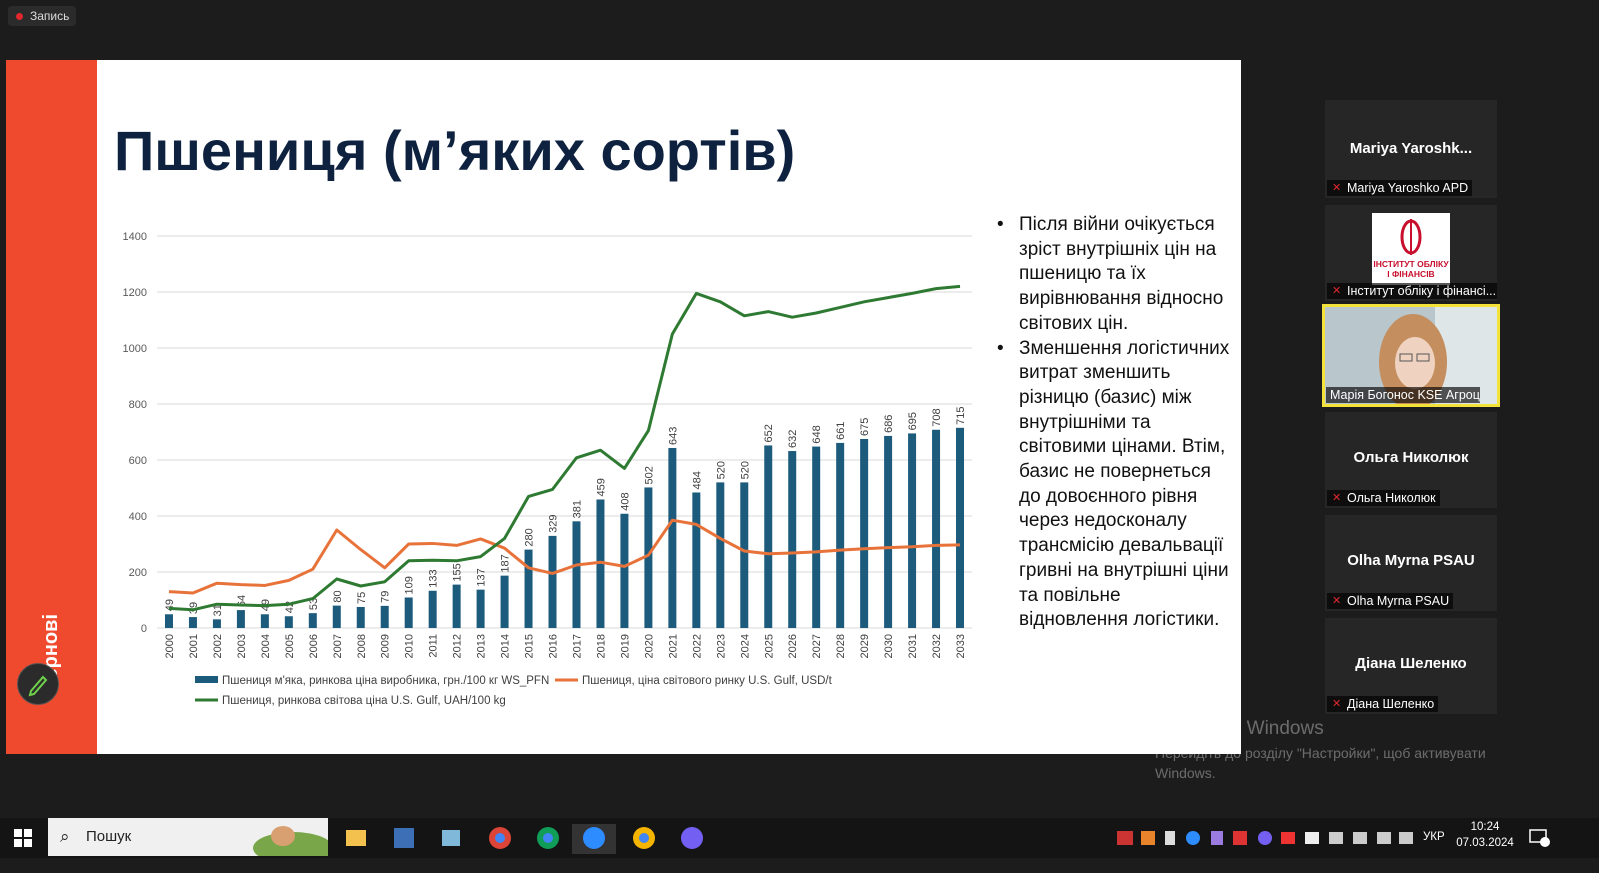 Image resolution: width=1599 pixels, height=873 pixels. Describe the element at coordinates (1411, 269) in the screenshot. I see `logo-text: ІНСТИТУТ ОБЛІКУ І ФІНАНСІВ` at that location.